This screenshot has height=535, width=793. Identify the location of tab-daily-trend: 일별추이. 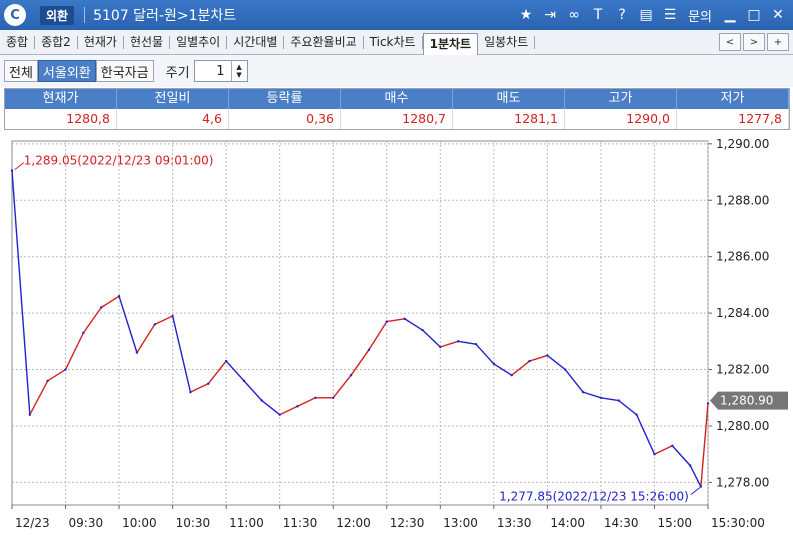
(199, 42).